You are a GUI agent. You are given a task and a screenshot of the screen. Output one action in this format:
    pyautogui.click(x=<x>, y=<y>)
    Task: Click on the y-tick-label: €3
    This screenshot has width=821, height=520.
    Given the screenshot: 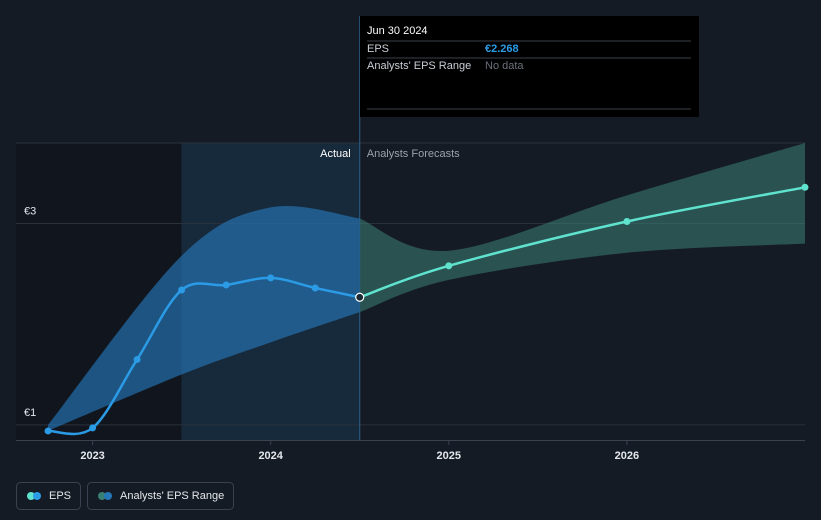 What is the action you would take?
    pyautogui.click(x=30, y=211)
    